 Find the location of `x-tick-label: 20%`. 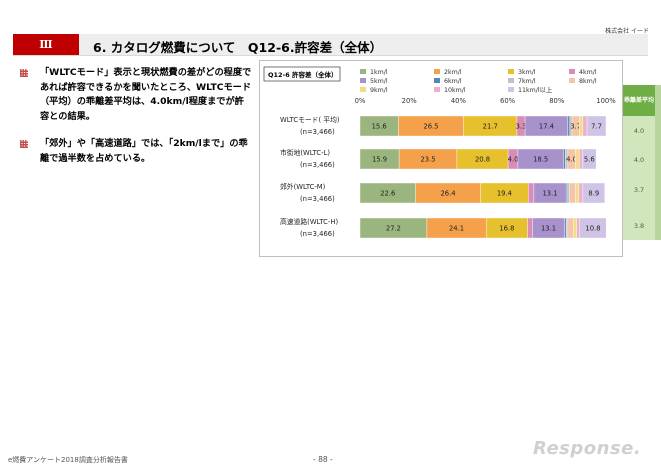

x-tick-label: 20% is located at coordinates (410, 101).